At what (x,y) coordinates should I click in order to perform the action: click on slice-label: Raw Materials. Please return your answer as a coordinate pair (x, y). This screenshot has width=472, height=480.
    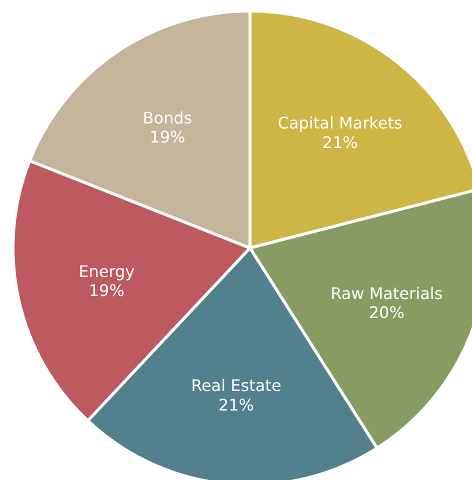
    Looking at the image, I should click on (386, 293).